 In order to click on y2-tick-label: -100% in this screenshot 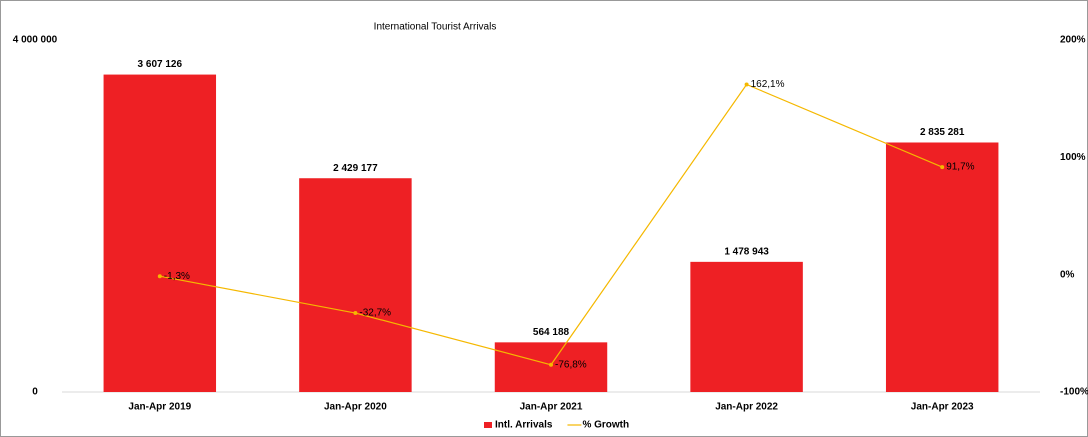, I will do `click(1074, 392)`.